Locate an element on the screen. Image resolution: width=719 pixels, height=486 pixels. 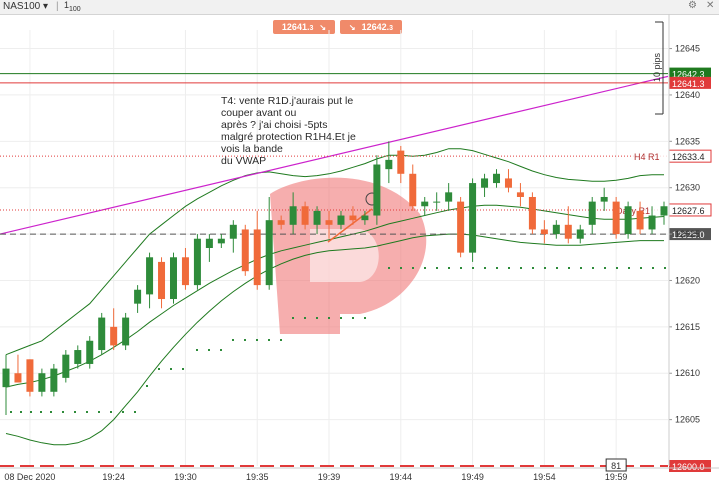
y-axis-label: 12610 is located at coordinates (687, 373).